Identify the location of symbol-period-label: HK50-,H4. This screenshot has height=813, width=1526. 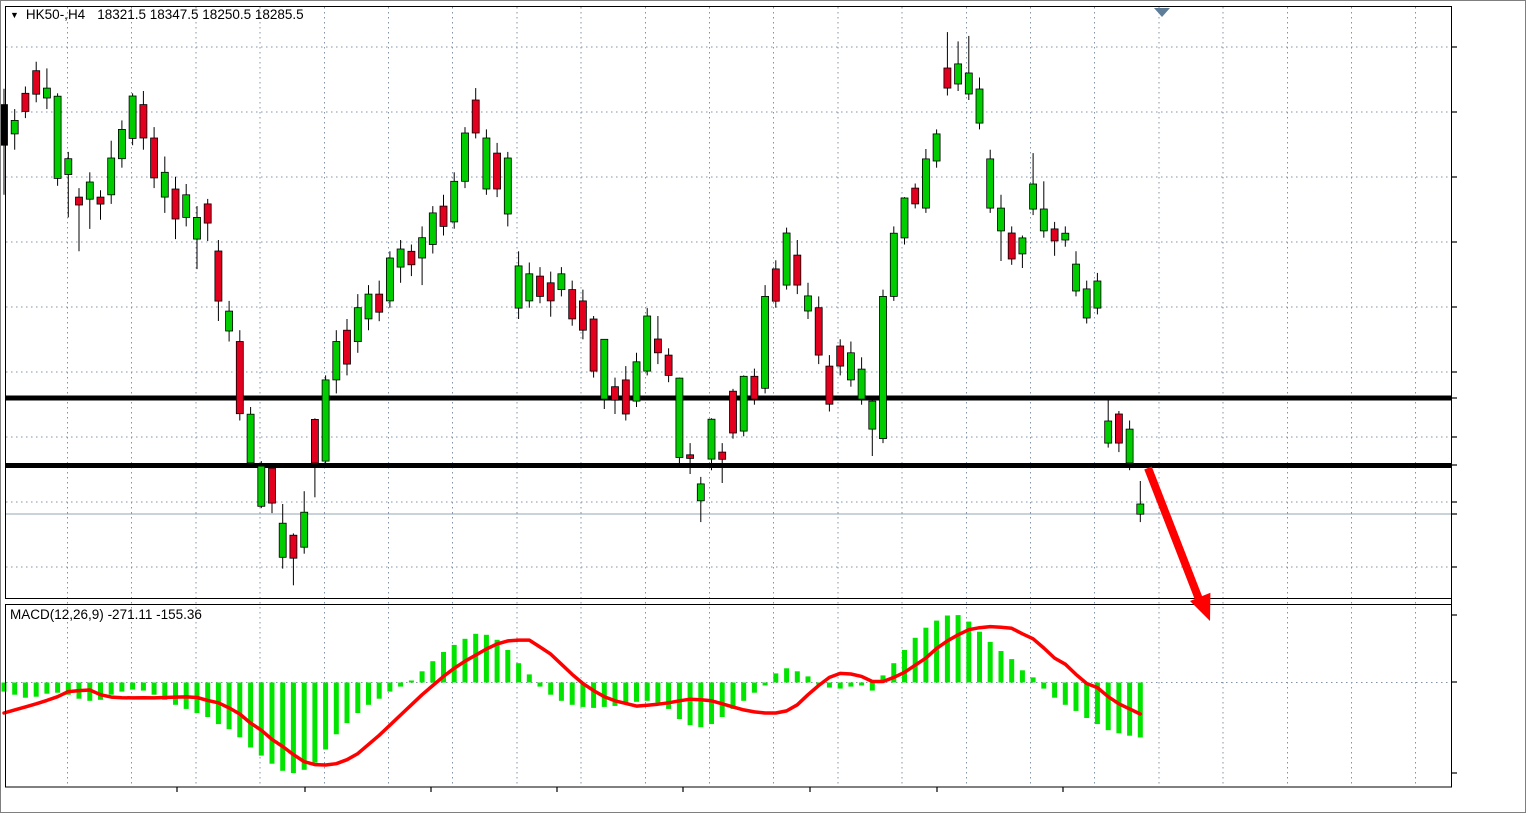
(55, 14).